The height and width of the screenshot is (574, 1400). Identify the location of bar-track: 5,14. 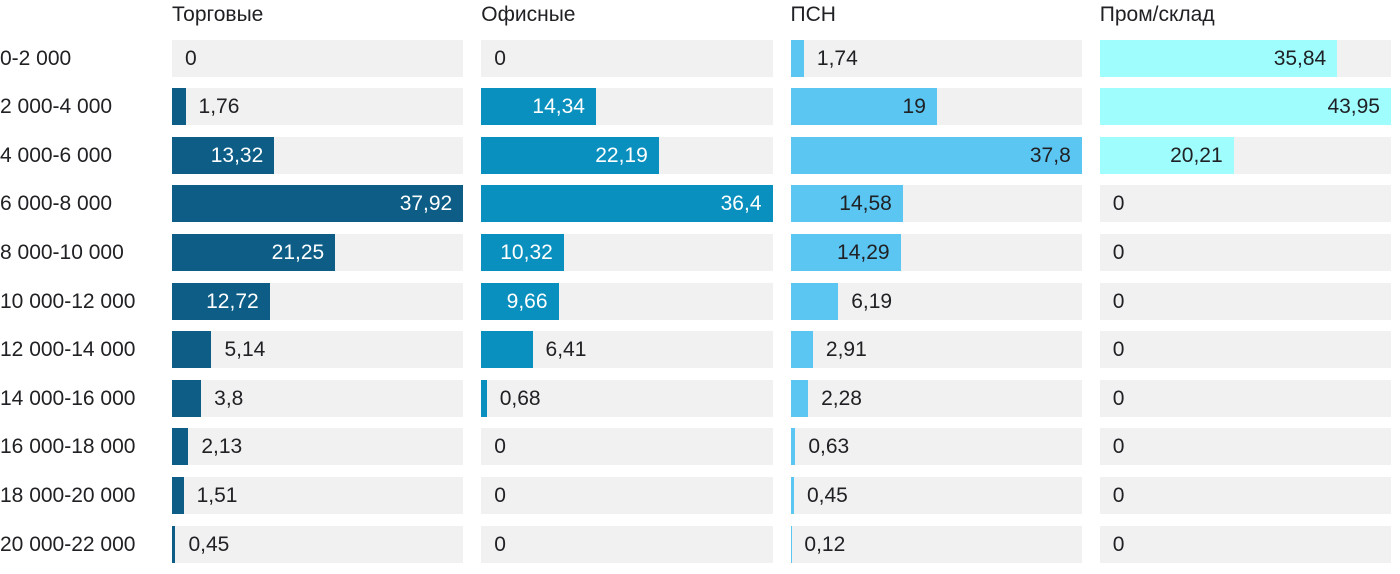
(318, 350).